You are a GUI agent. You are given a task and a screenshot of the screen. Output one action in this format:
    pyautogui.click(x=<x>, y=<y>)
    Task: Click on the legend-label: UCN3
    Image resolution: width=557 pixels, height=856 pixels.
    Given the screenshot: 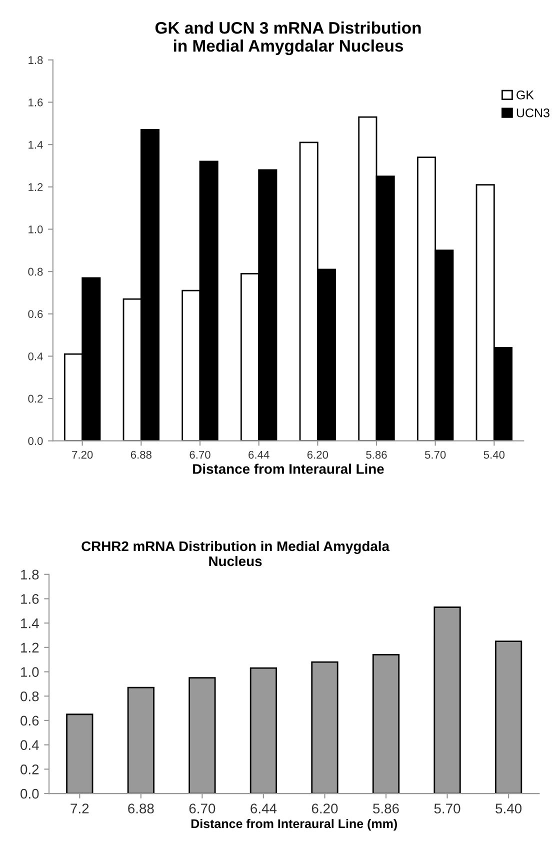 What is the action you would take?
    pyautogui.click(x=533, y=113)
    